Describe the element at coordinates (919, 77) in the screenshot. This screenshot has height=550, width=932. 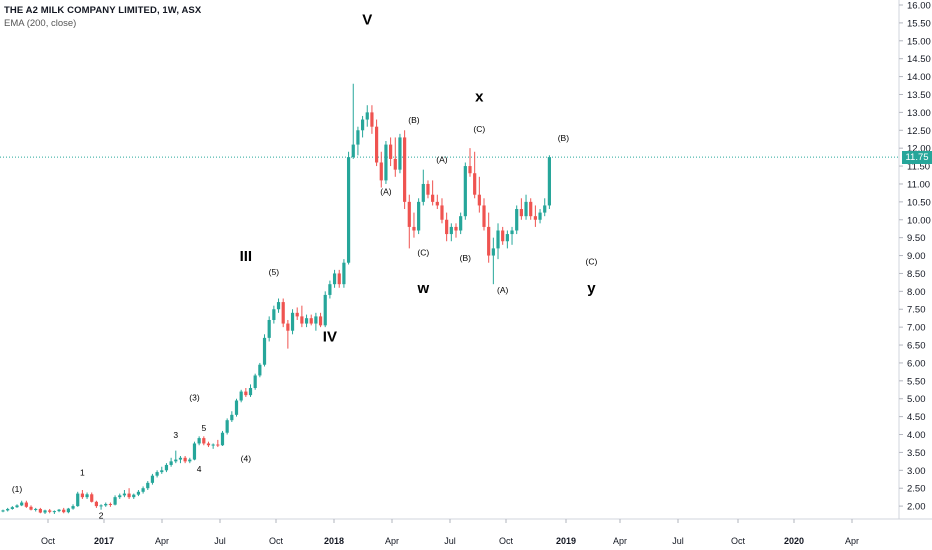
I see `y-tick-label: 14.00` at that location.